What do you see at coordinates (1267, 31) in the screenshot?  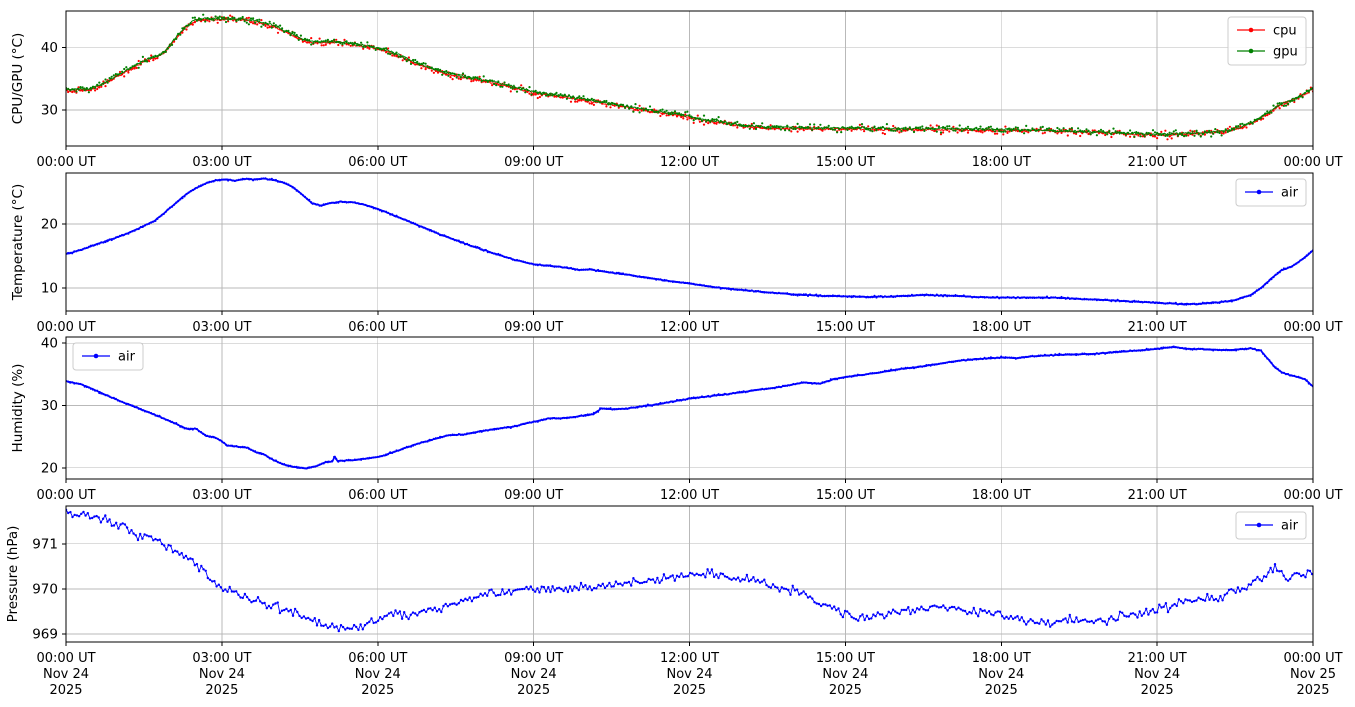 I see `legend-entry-cpu: cpu` at bounding box center [1267, 31].